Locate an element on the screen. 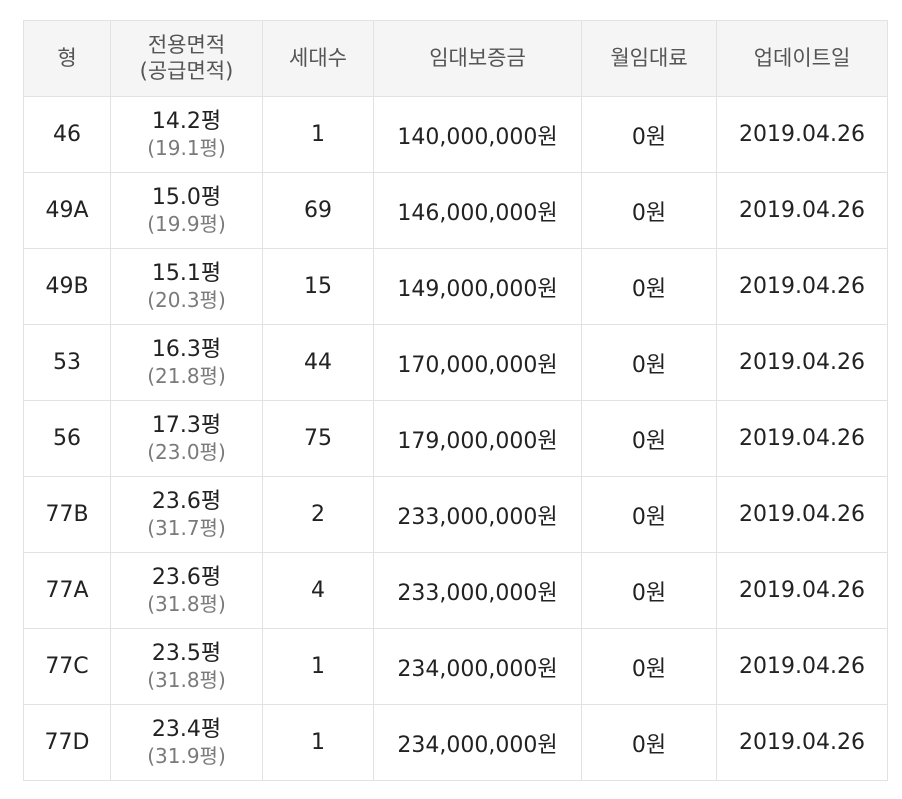  cell-type: 77C is located at coordinates (67, 666).